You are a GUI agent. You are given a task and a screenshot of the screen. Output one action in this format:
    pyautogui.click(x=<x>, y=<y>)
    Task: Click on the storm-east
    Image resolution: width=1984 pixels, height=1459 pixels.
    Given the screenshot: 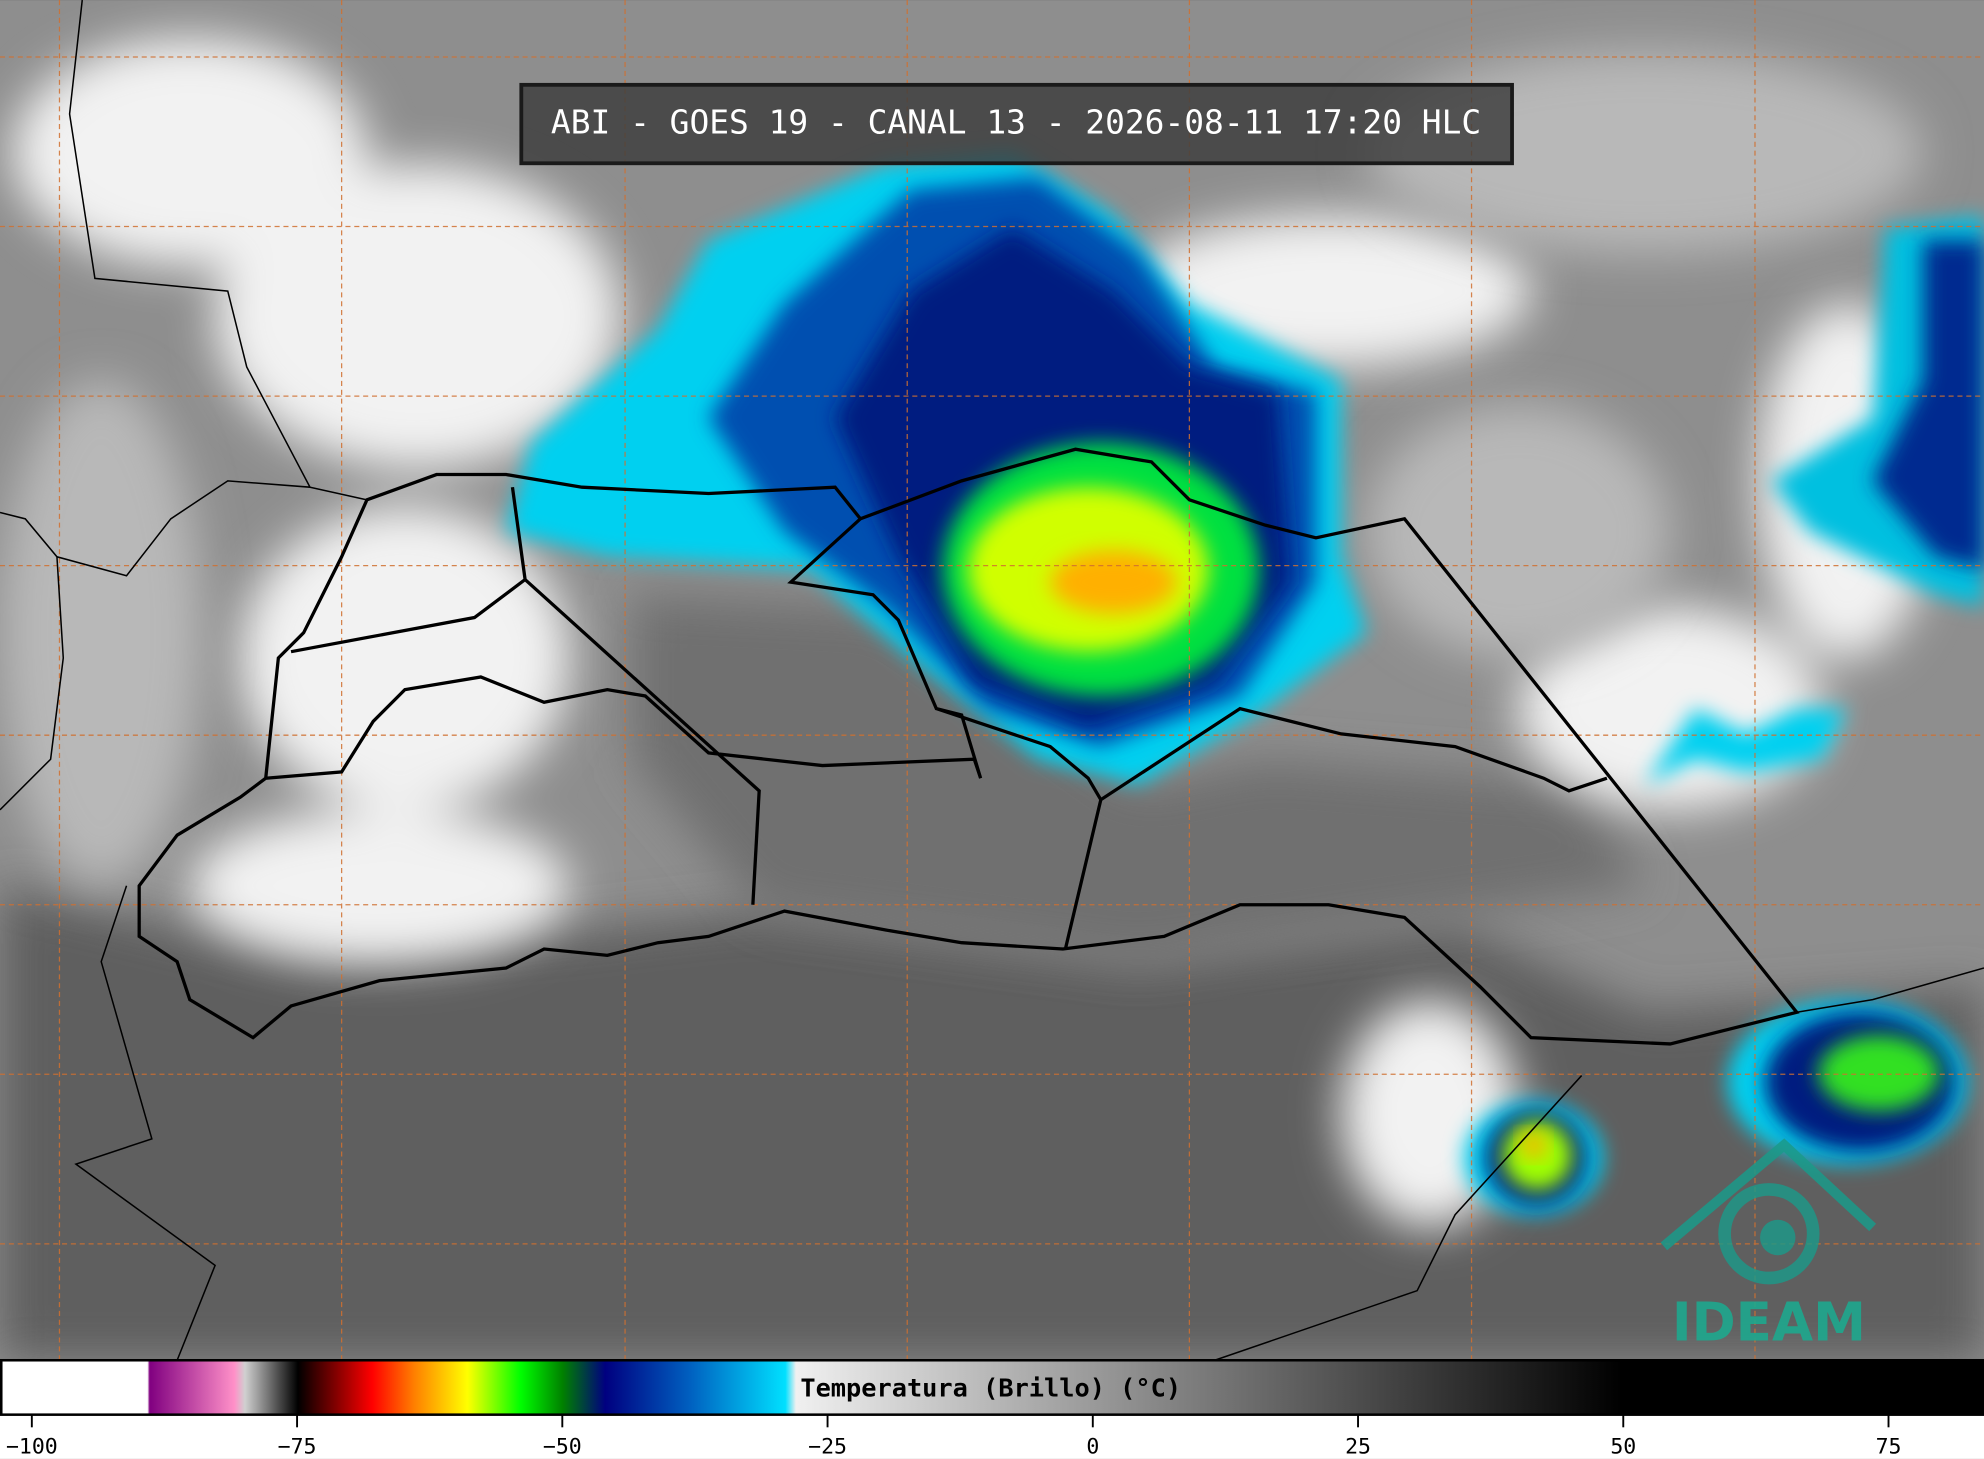 What is the action you would take?
    pyautogui.click(x=1814, y=690)
    